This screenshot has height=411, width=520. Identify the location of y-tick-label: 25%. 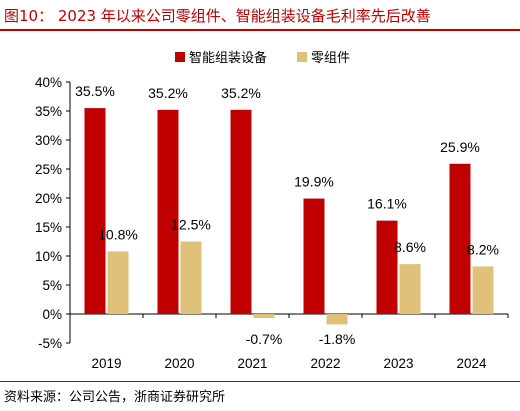
(48, 169).